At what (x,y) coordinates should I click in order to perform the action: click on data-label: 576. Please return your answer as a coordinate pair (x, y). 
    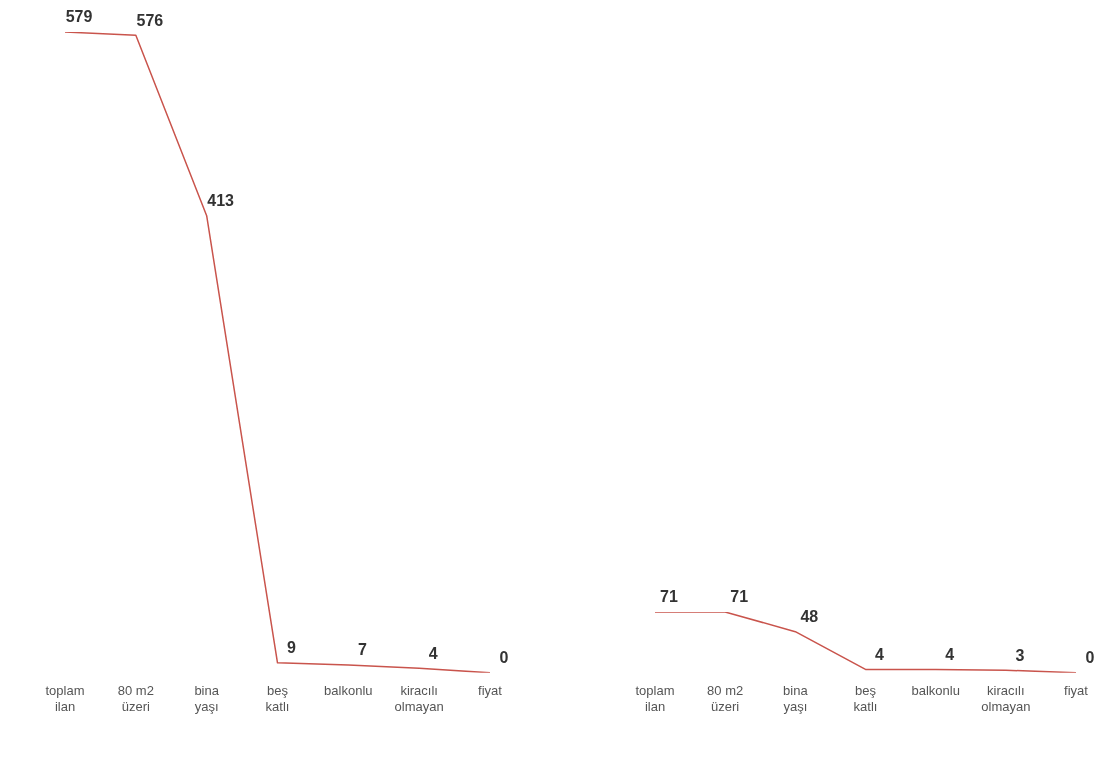
    Looking at the image, I should click on (150, 20).